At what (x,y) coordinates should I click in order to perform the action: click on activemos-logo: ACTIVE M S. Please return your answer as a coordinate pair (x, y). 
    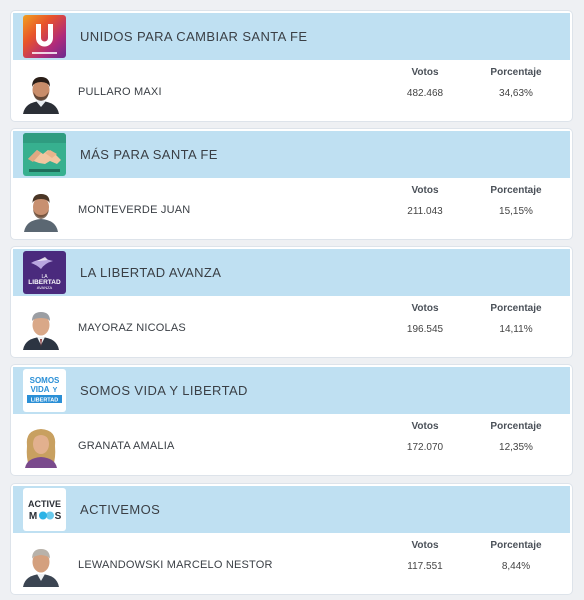
    Looking at the image, I should click on (44, 509).